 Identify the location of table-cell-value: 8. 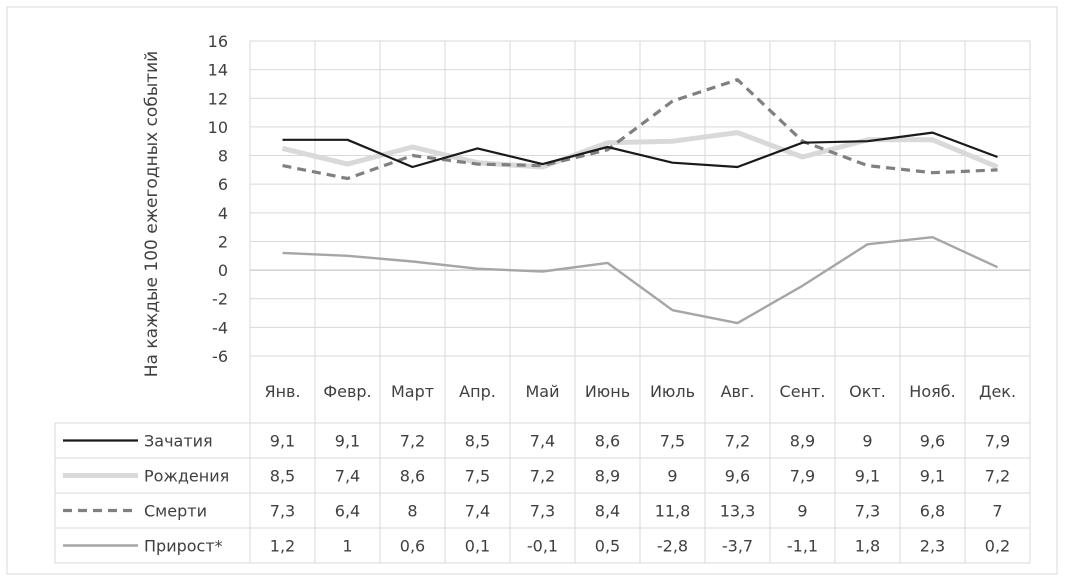
(412, 511).